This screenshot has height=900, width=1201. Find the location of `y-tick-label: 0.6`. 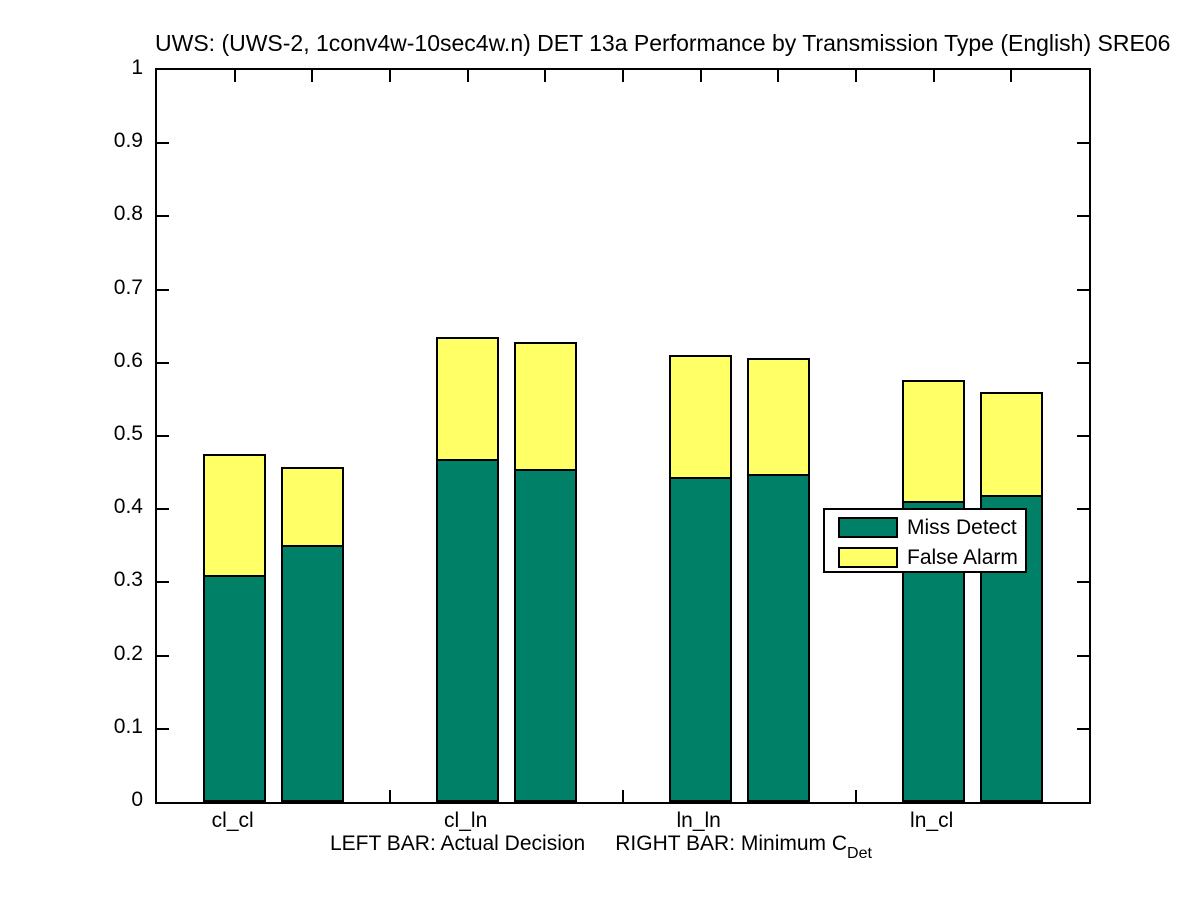

y-tick-label: 0.6 is located at coordinates (128, 360).